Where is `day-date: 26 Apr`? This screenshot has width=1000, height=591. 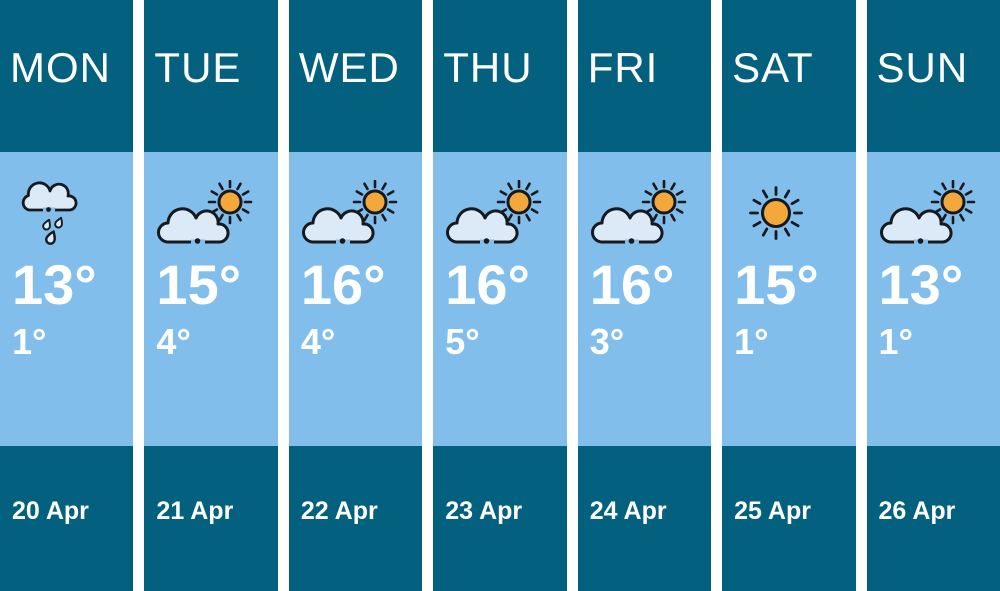
day-date: 26 Apr is located at coordinates (917, 511).